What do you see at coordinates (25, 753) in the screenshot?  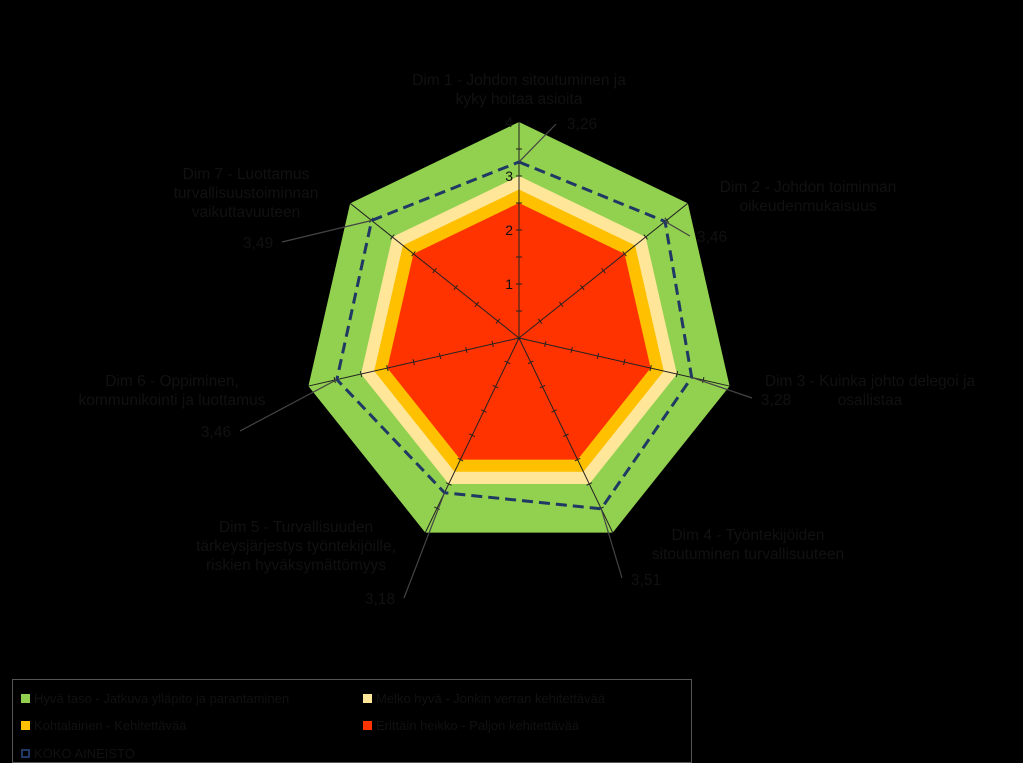 I see `legend-swatch-series` at bounding box center [25, 753].